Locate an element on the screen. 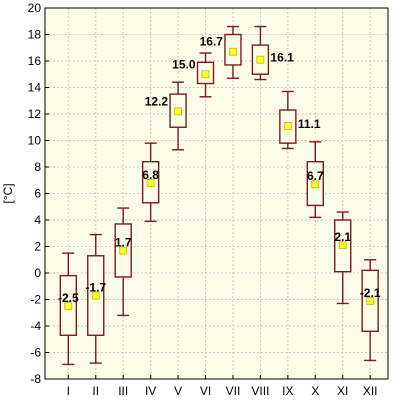 This screenshot has width=400, height=403. y-tick-label: 10 is located at coordinates (35, 141).